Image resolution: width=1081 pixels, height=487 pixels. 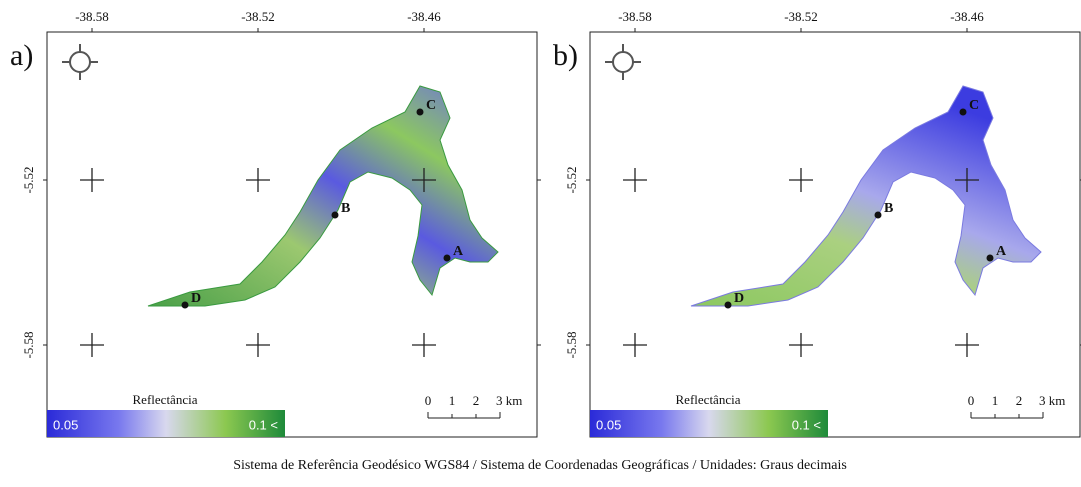 I want to click on panel-label: b), so click(x=565, y=55).